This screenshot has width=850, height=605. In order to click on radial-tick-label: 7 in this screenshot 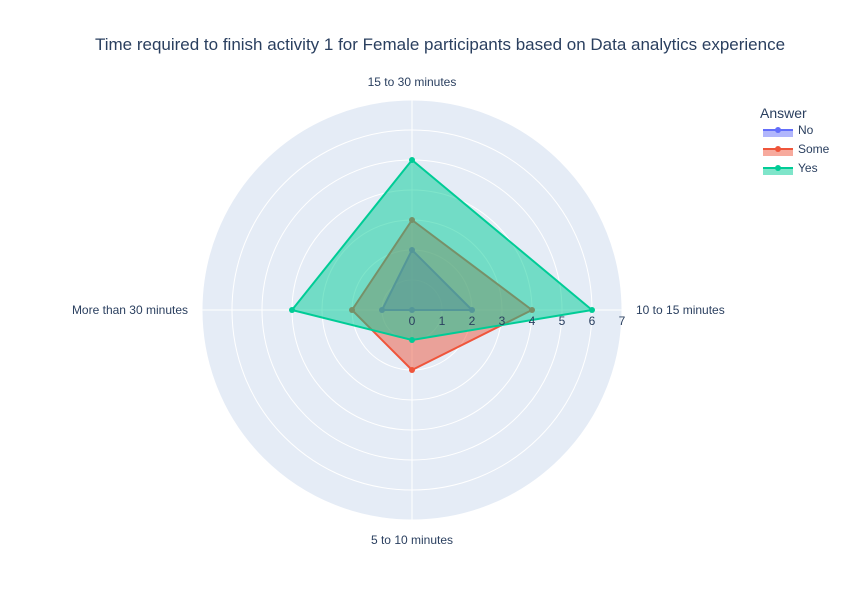, I will do `click(622, 321)`.